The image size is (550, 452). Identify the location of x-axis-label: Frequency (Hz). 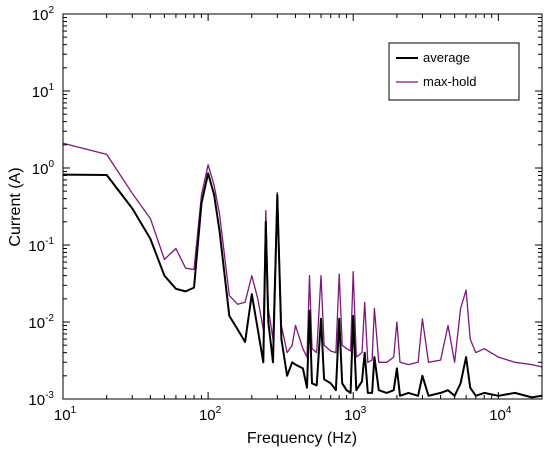
(302, 438).